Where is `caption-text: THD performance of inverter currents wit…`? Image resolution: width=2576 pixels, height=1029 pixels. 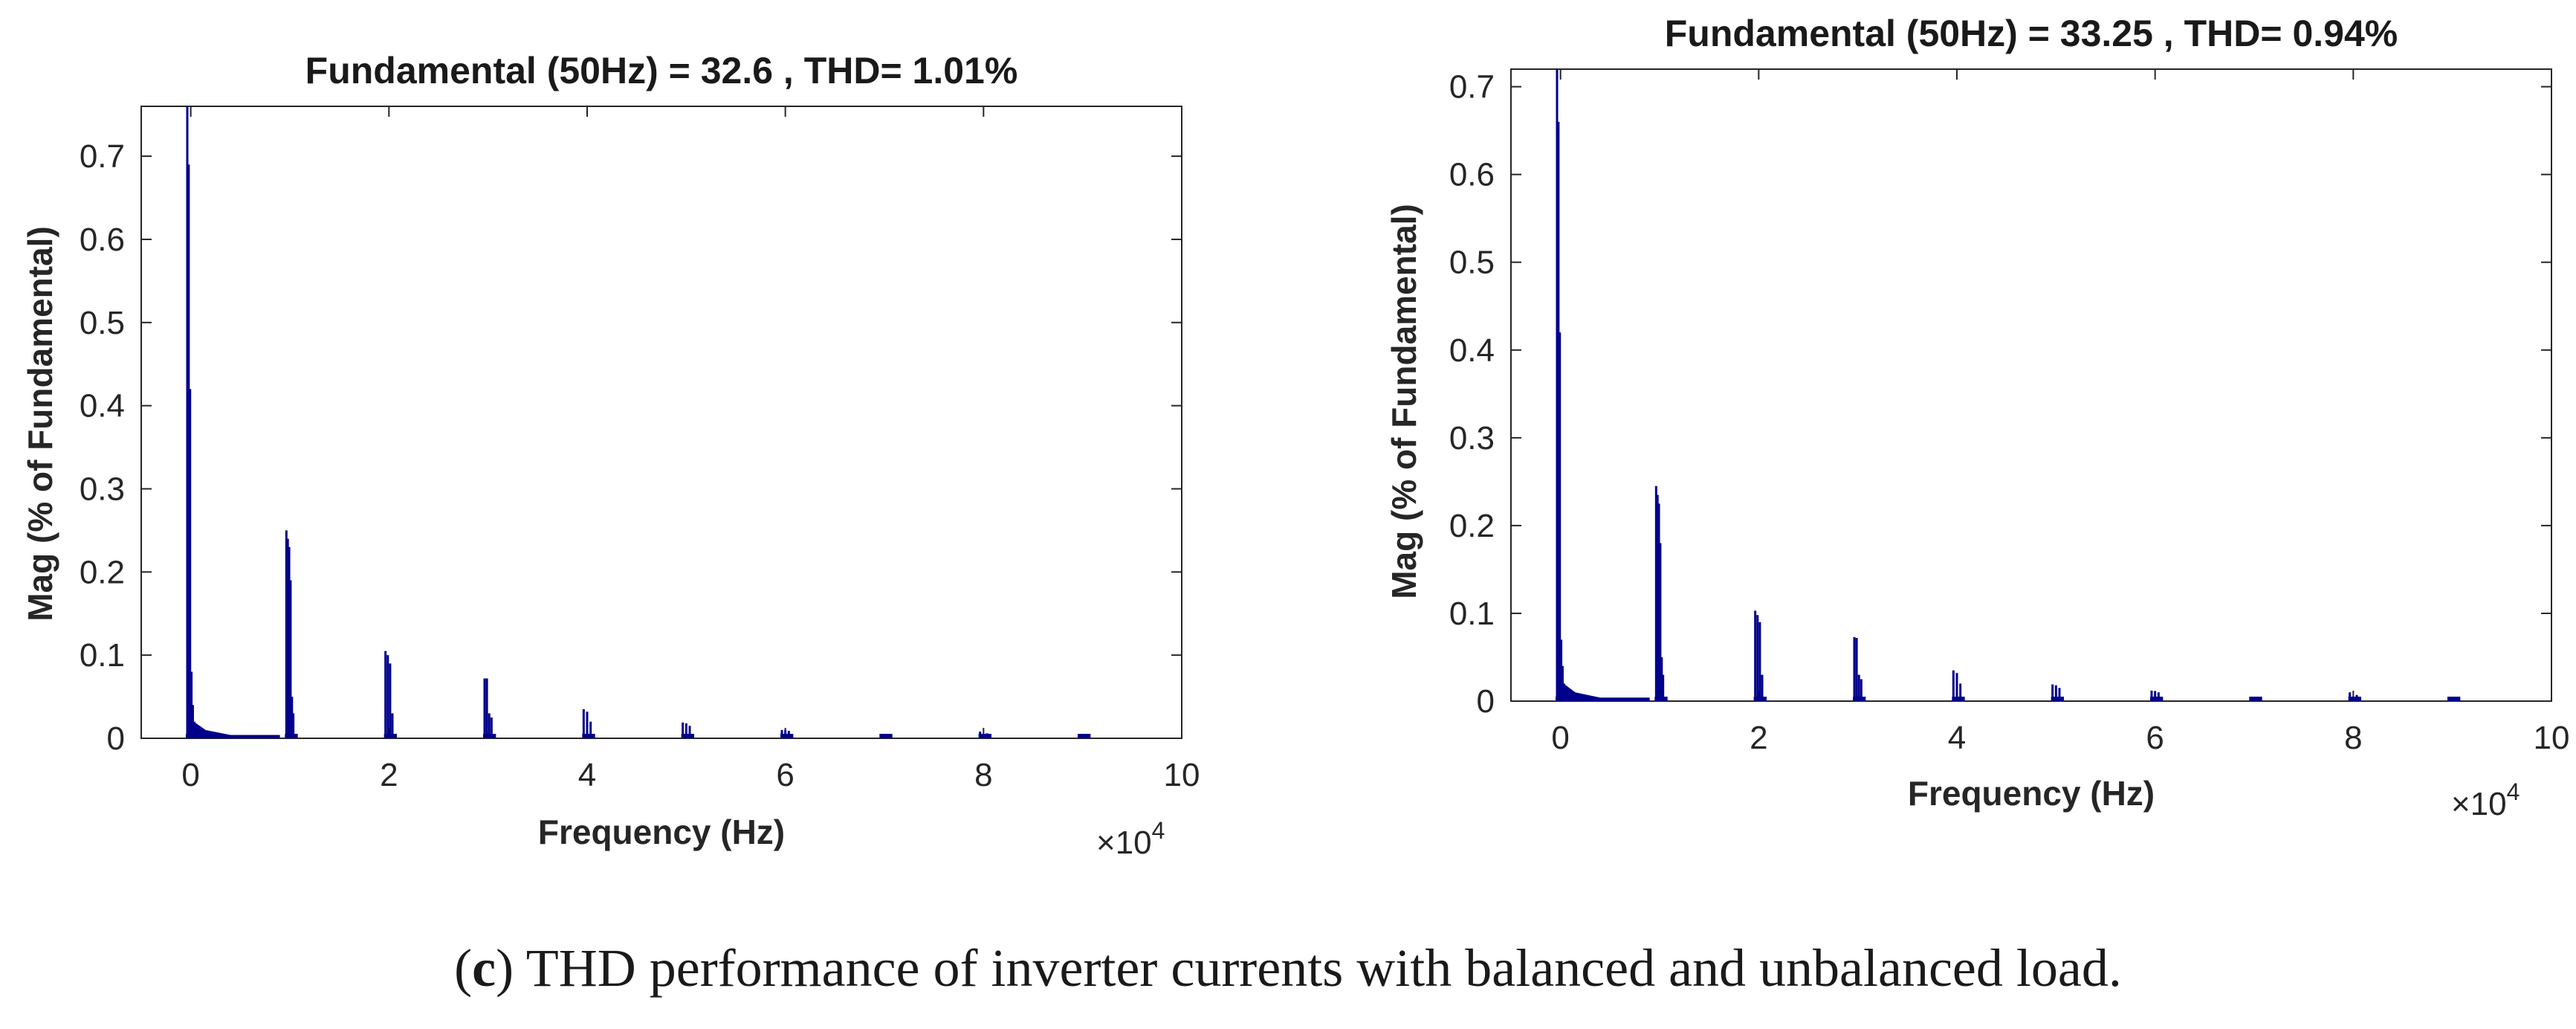 caption-text: THD performance of inverter currents wit… is located at coordinates (1318, 968).